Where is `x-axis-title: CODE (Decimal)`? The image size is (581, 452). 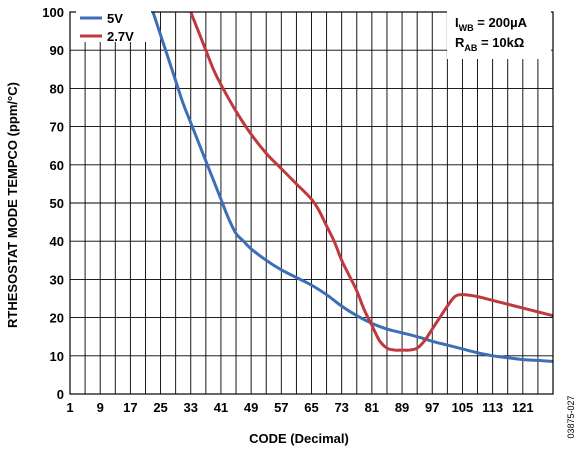 x-axis-title: CODE (Decimal) is located at coordinates (299, 438).